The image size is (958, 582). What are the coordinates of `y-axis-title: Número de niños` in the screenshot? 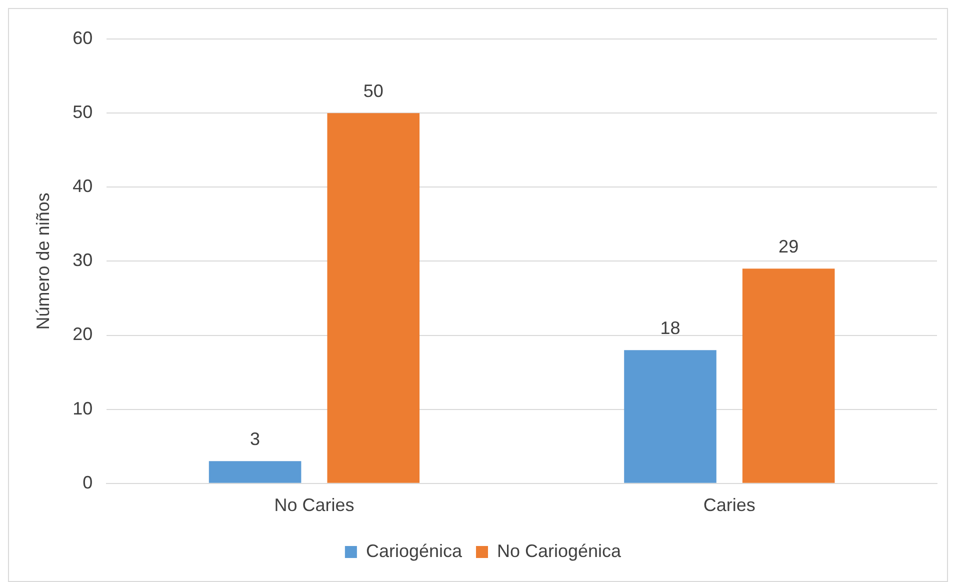 It's located at (42, 261).